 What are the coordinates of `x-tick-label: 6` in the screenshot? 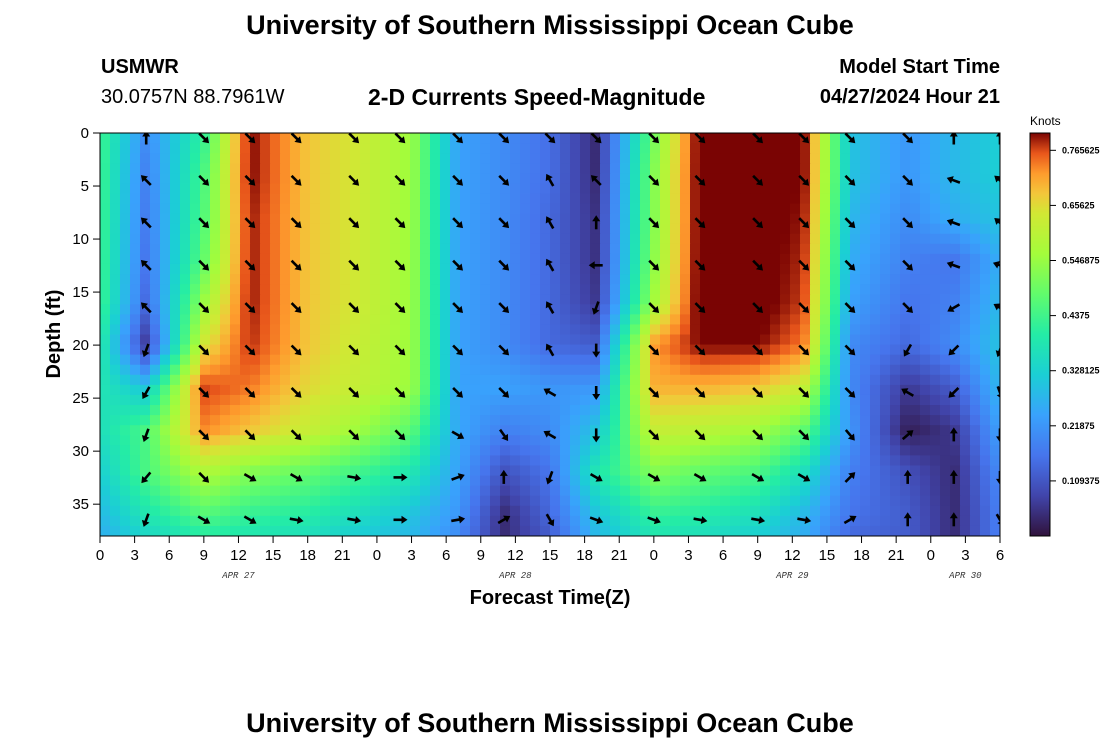 It's located at (723, 555).